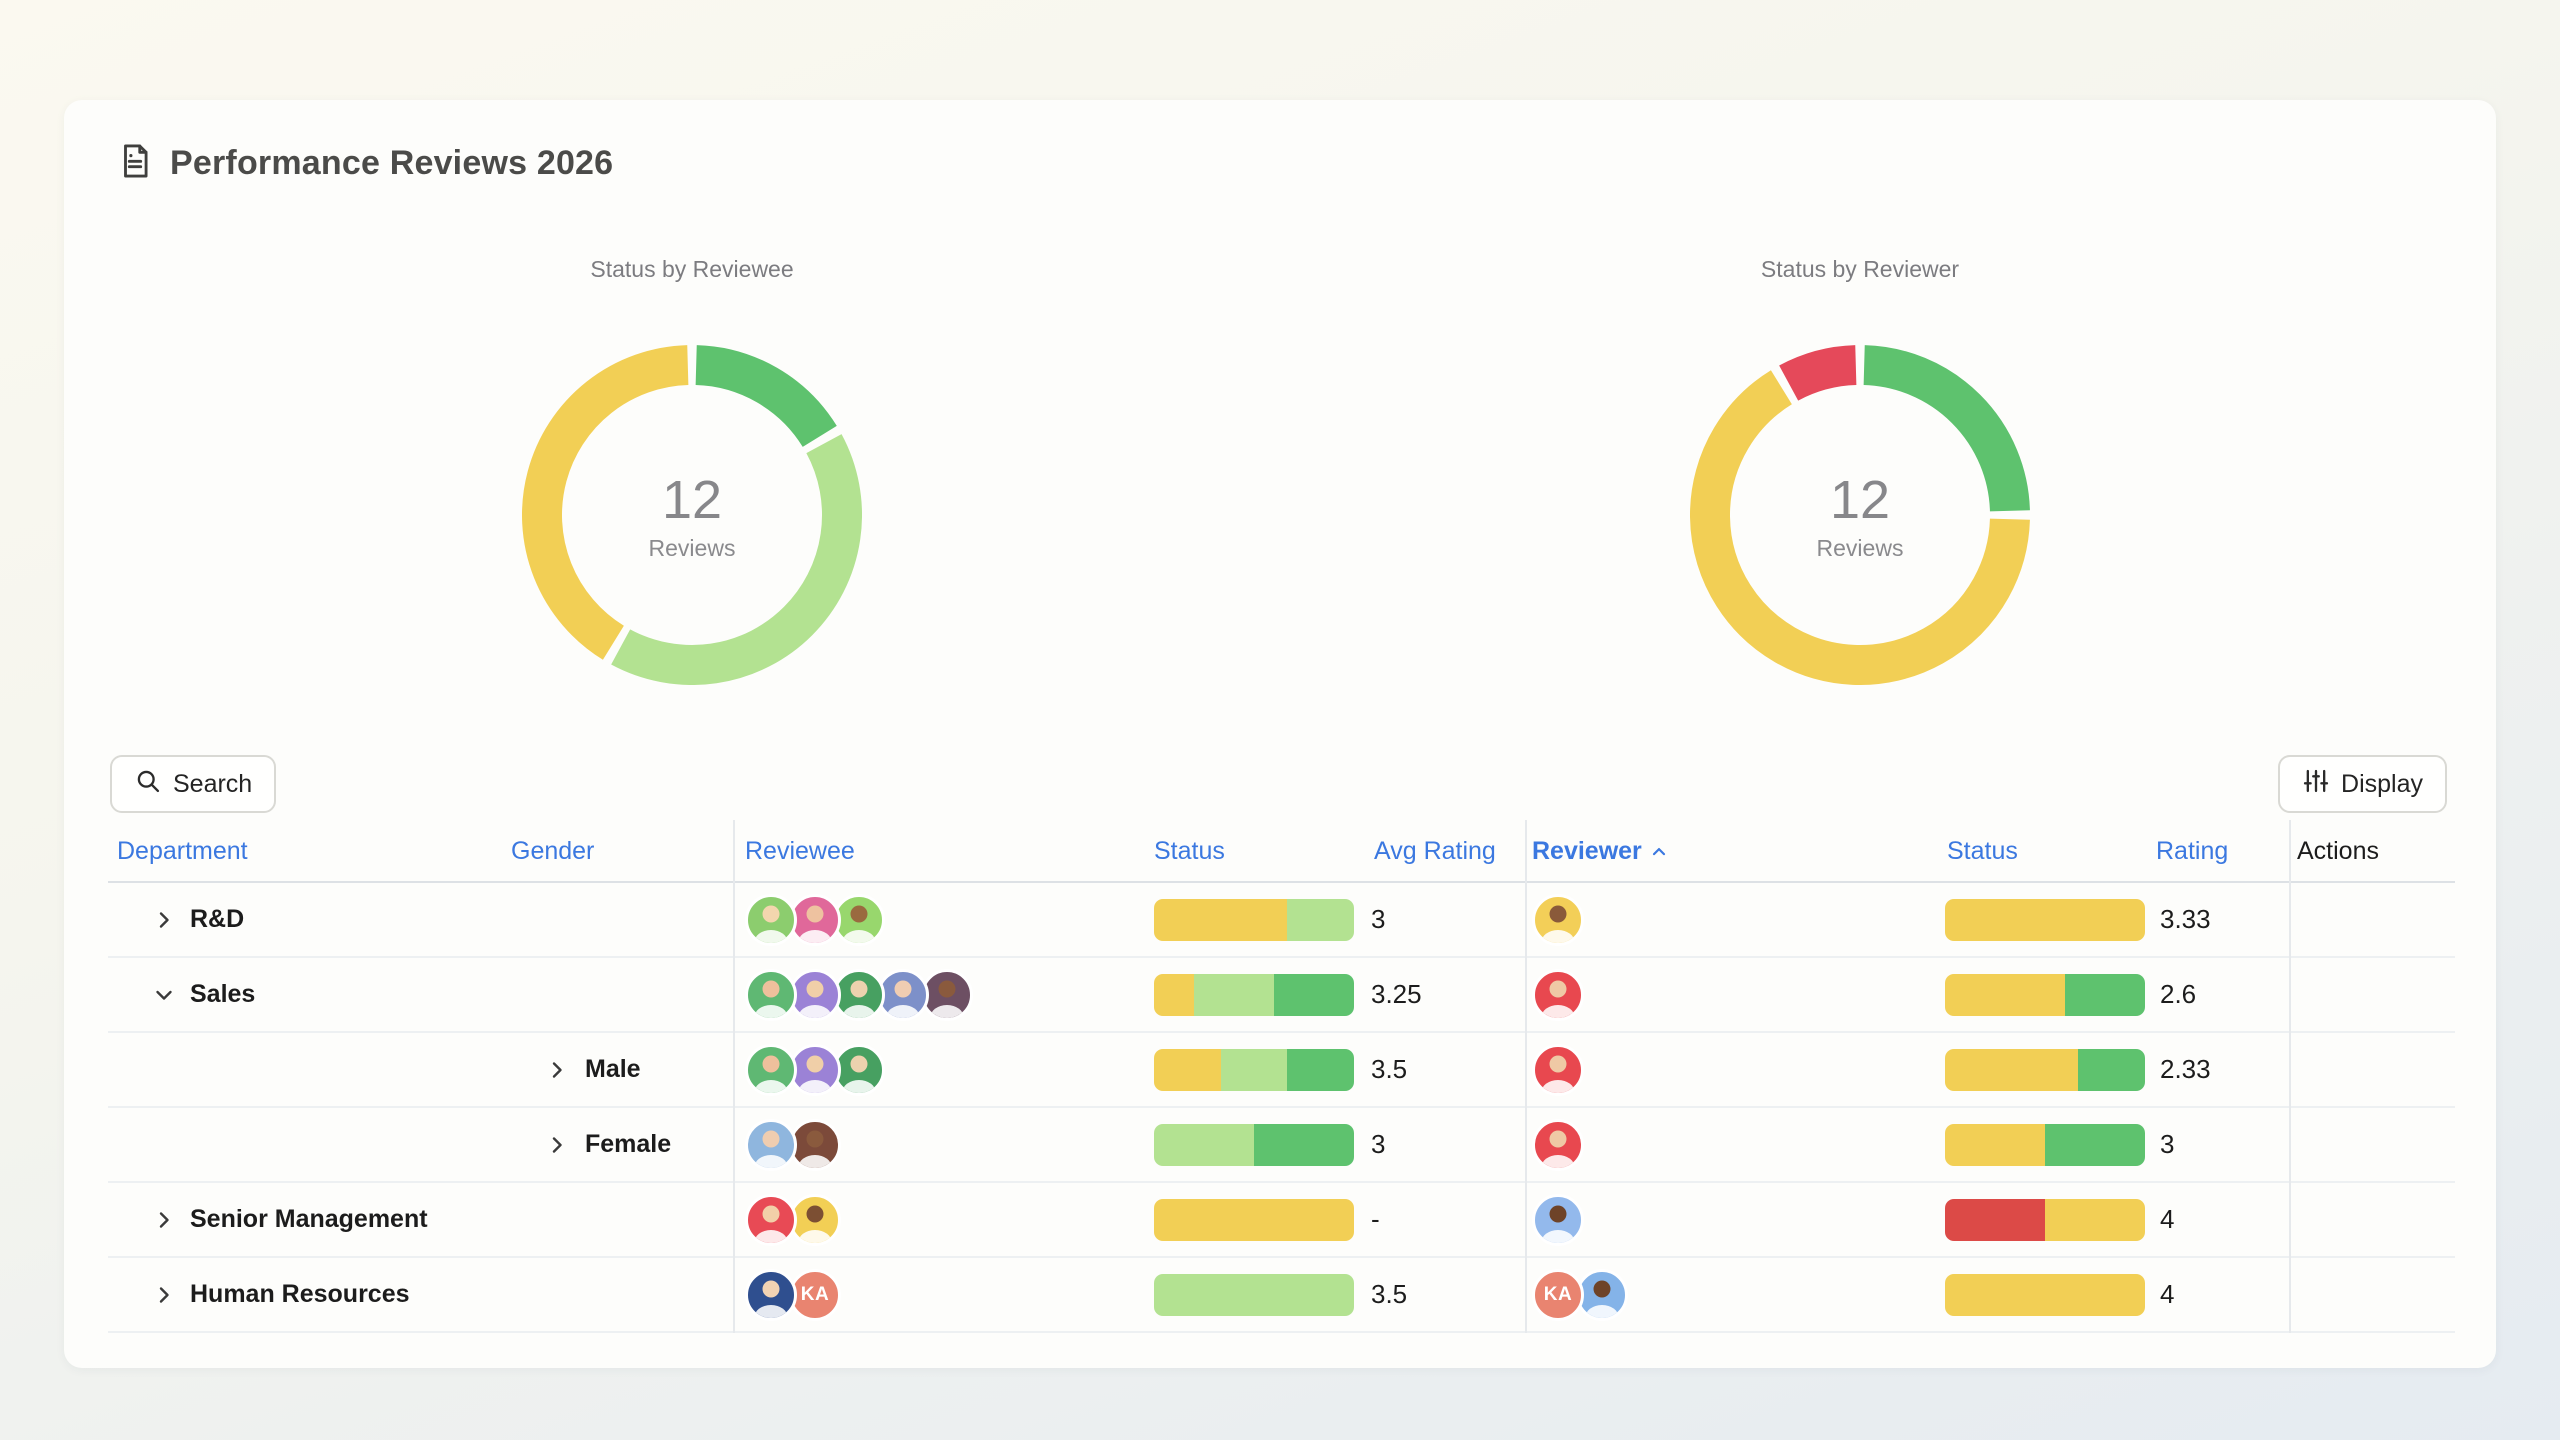 Image resolution: width=2560 pixels, height=1440 pixels. Describe the element at coordinates (217, 919) in the screenshot. I see `department-cell: R&D` at that location.